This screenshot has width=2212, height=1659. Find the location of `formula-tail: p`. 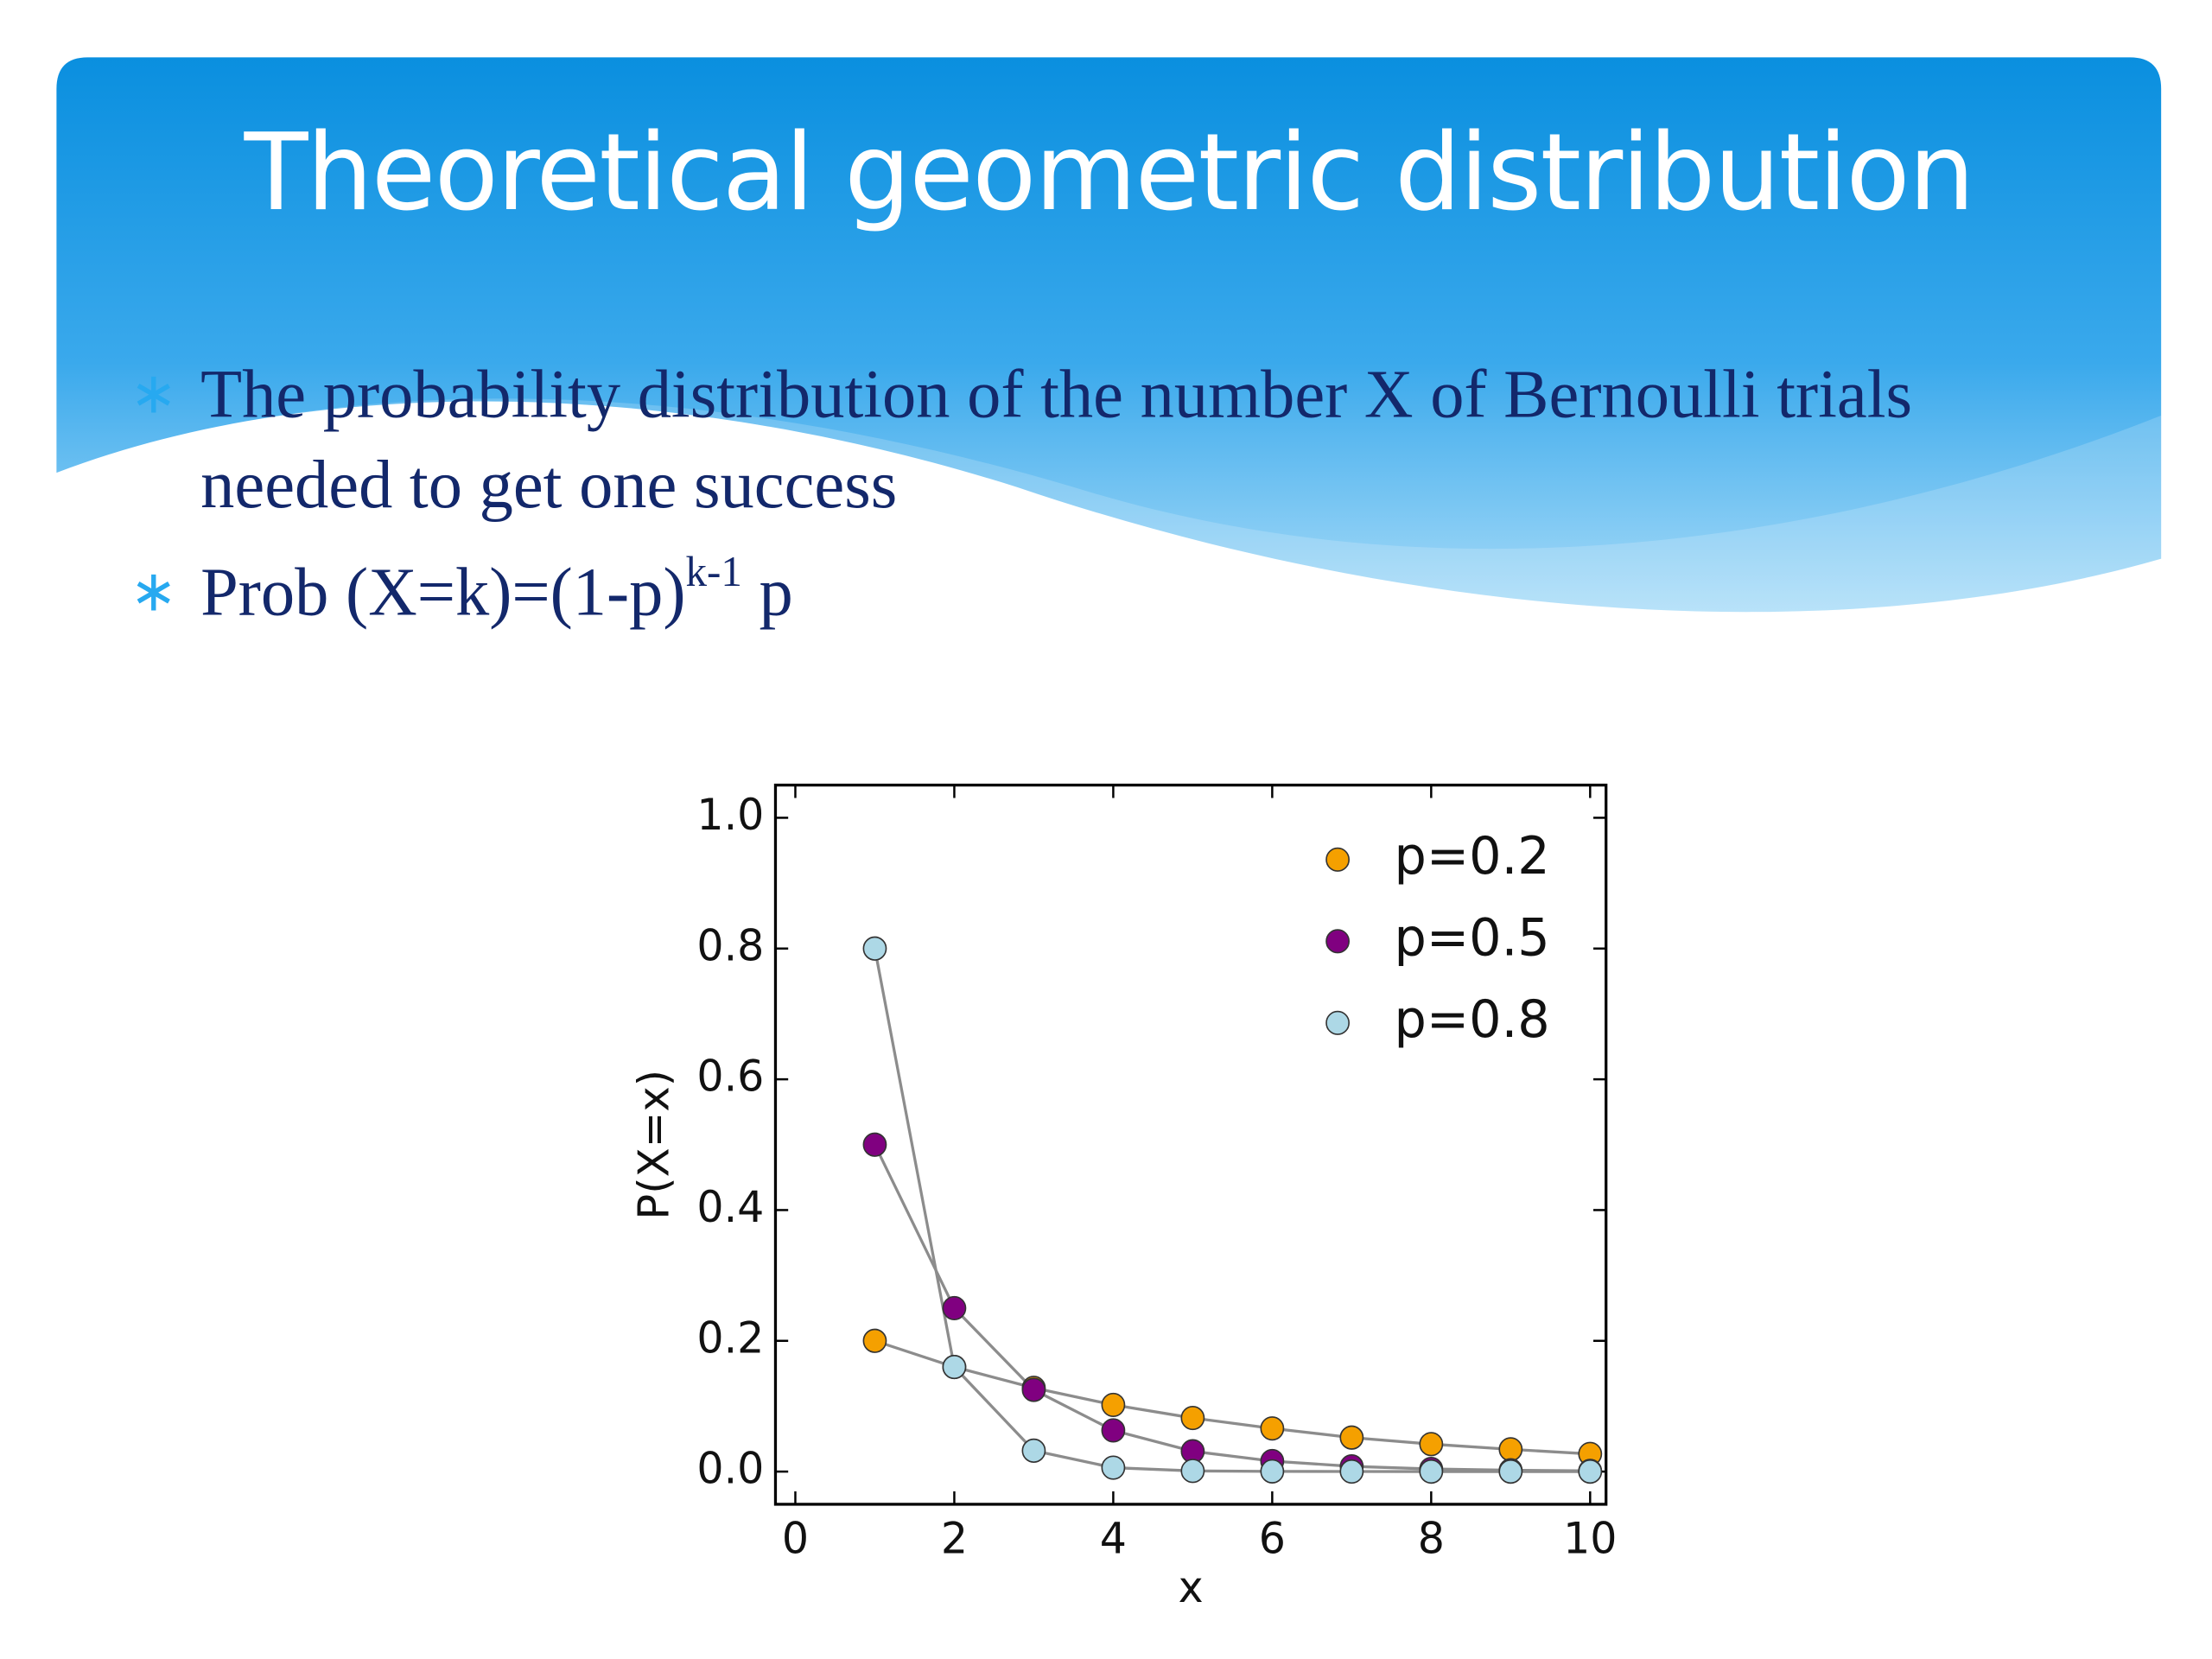

formula-tail: p is located at coordinates (776, 592).